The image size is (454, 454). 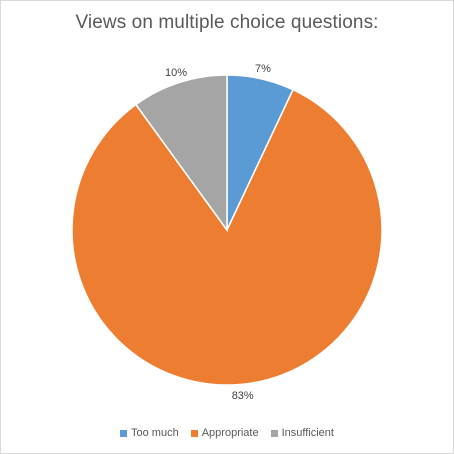 I want to click on legend-label: Appropriate, so click(x=230, y=433).